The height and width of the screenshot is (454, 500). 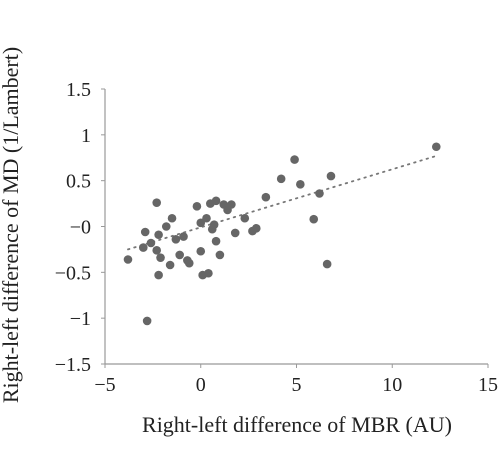 What do you see at coordinates (297, 424) in the screenshot?
I see `x-axis-title: Right-left difference of MBR (AU)` at bounding box center [297, 424].